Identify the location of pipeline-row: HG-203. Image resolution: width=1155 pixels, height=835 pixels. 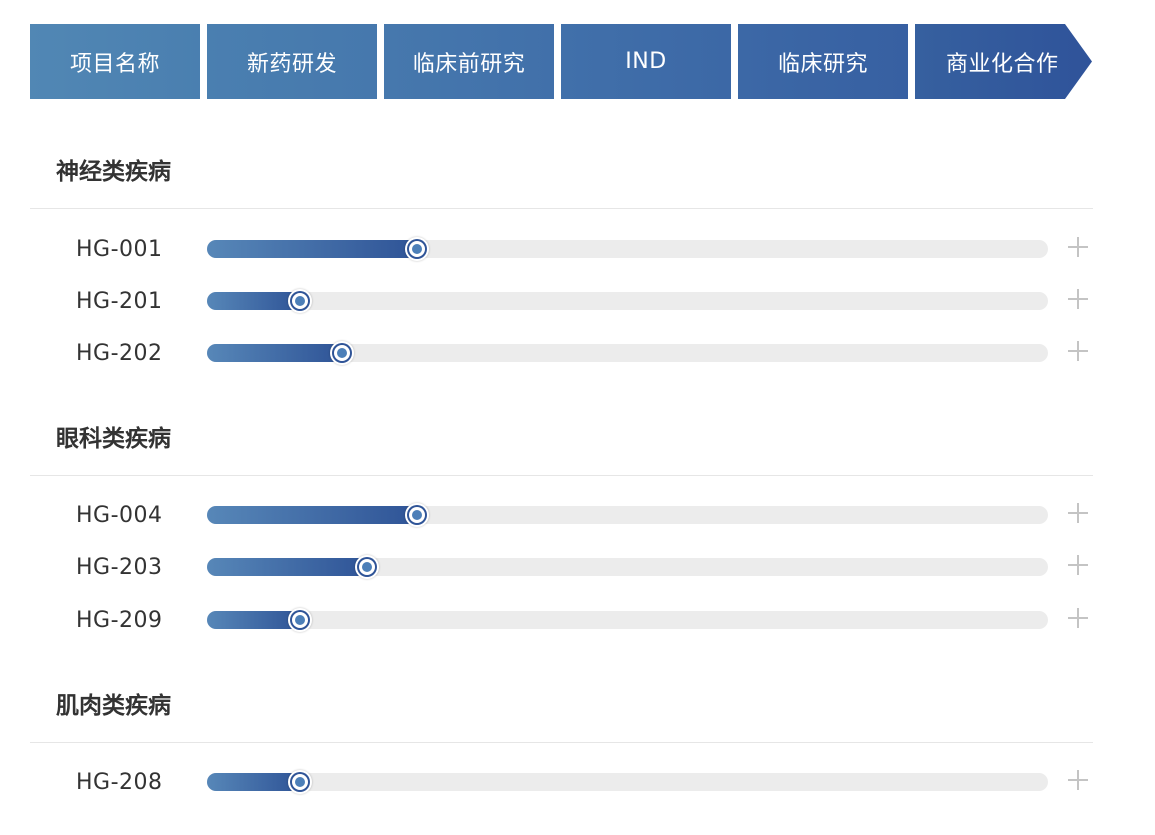
(577, 567).